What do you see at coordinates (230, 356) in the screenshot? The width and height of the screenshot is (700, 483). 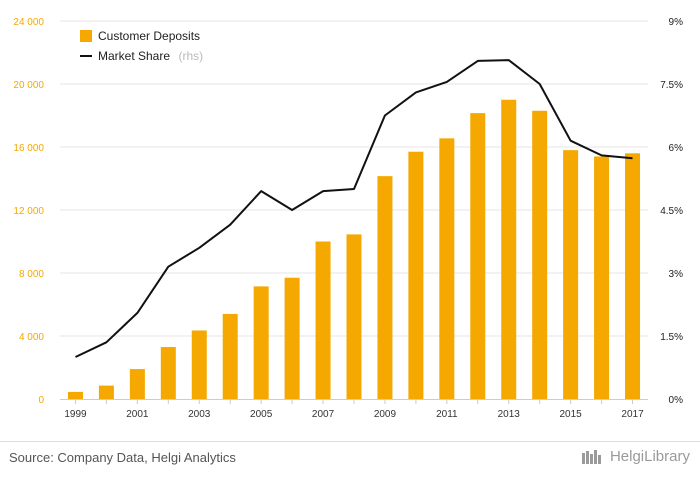 I see `bar-2004` at bounding box center [230, 356].